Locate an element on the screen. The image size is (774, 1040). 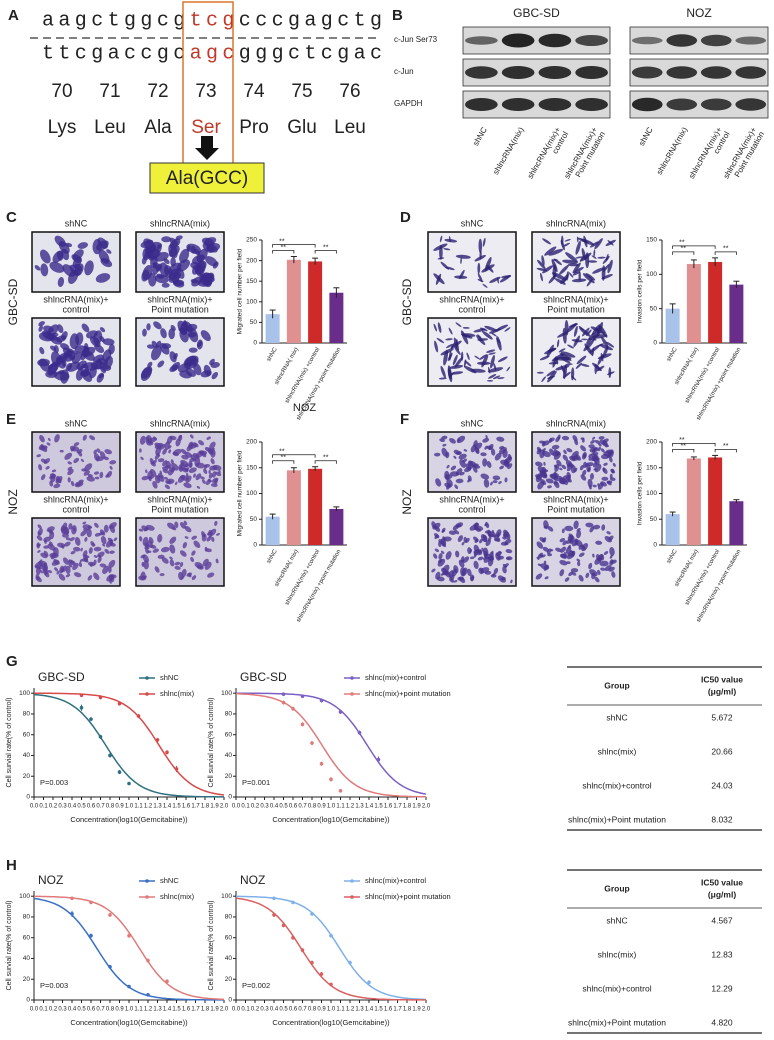
panel-label: F is located at coordinates (404, 419).